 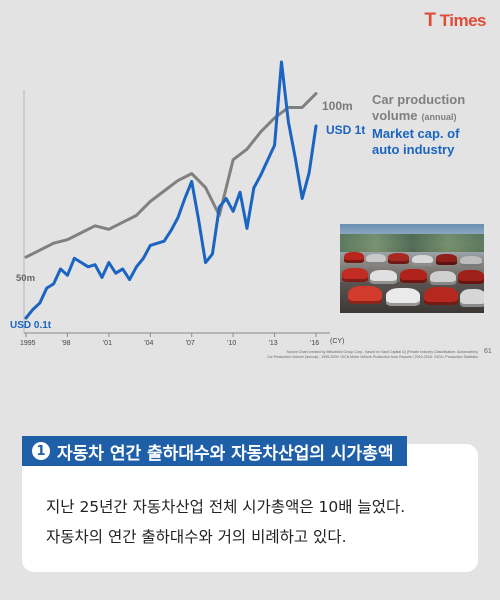 What do you see at coordinates (412, 268) in the screenshot?
I see `car-lot-photo` at bounding box center [412, 268].